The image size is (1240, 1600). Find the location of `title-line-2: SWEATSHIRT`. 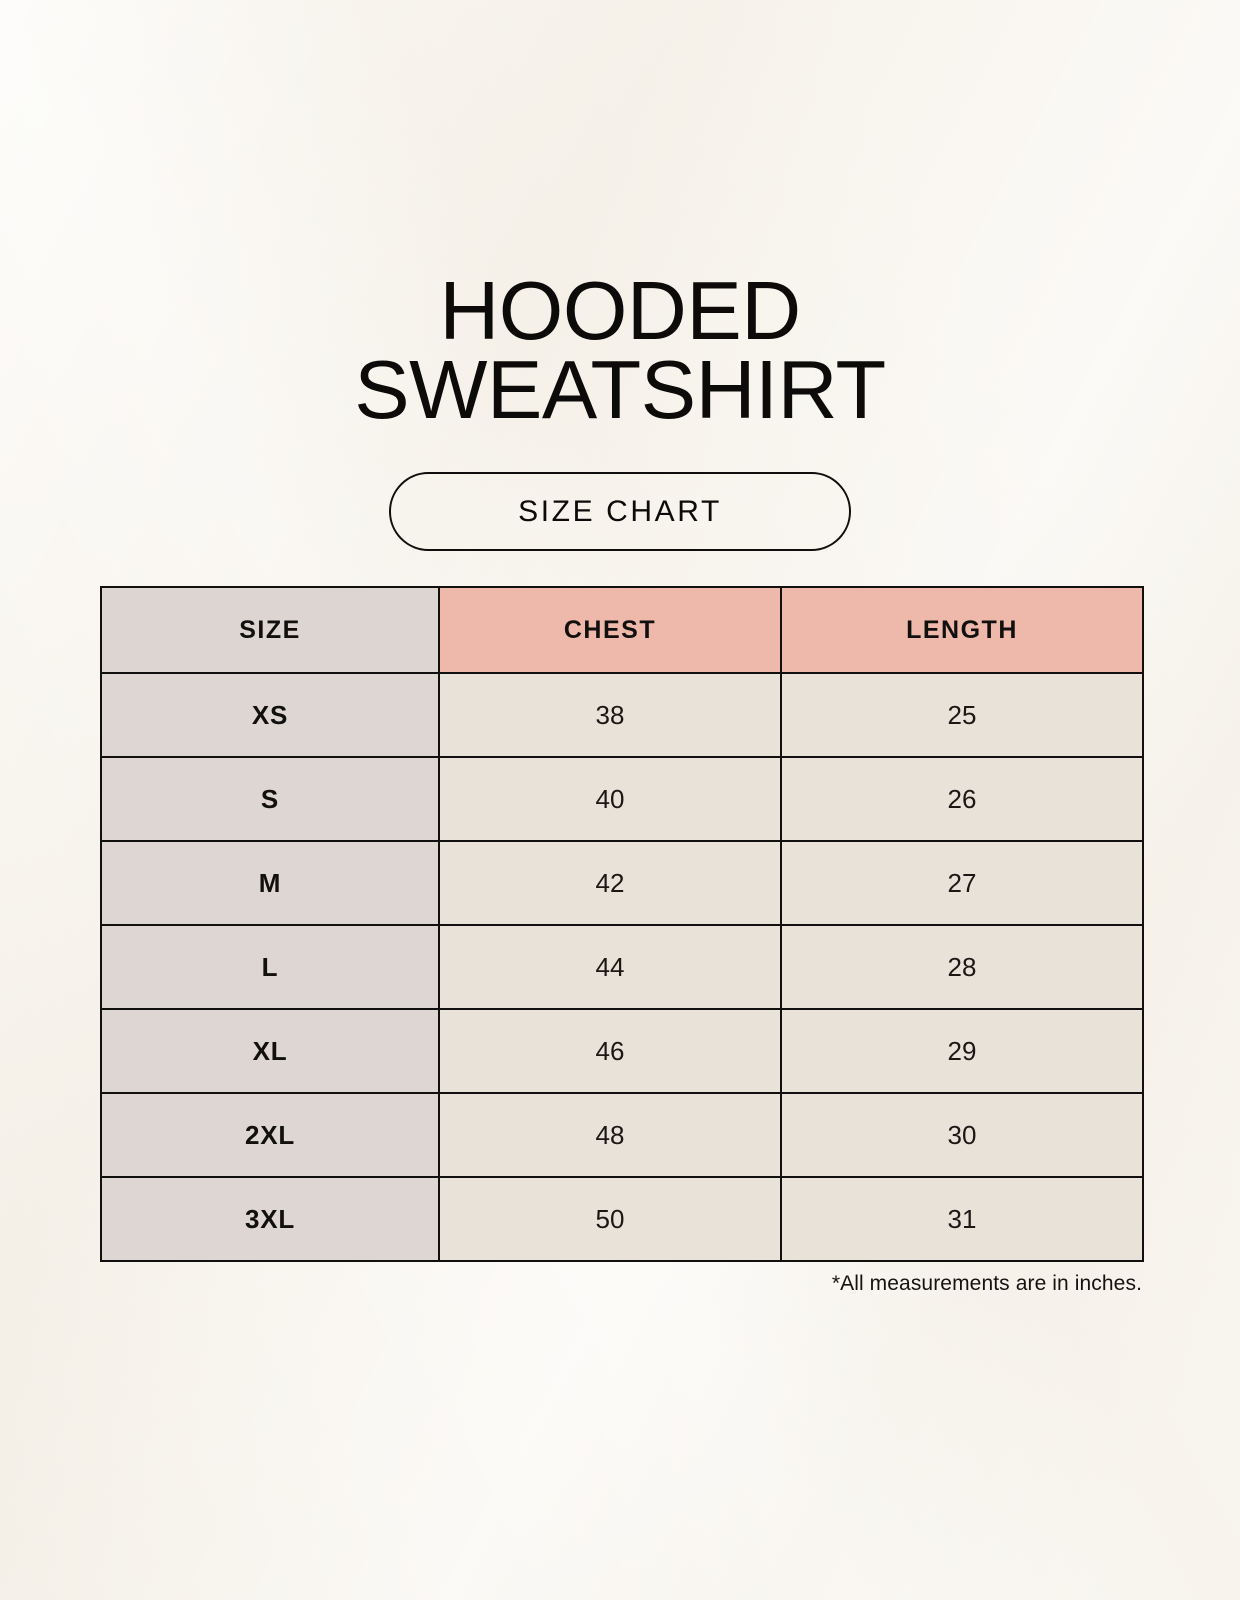

title-line-2: SWEATSHIRT is located at coordinates (620, 389).